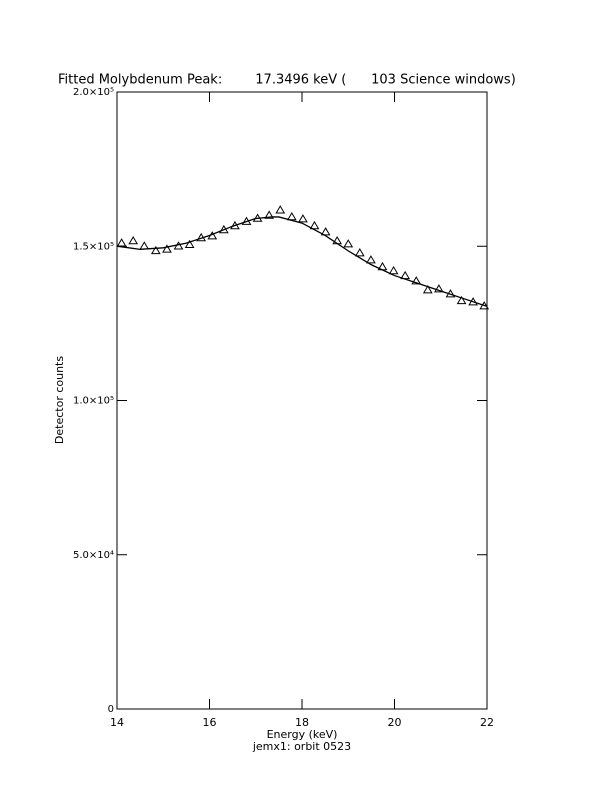  Describe the element at coordinates (93, 401) in the screenshot. I see `y-tick-label: 1.0×10⁵` at that location.